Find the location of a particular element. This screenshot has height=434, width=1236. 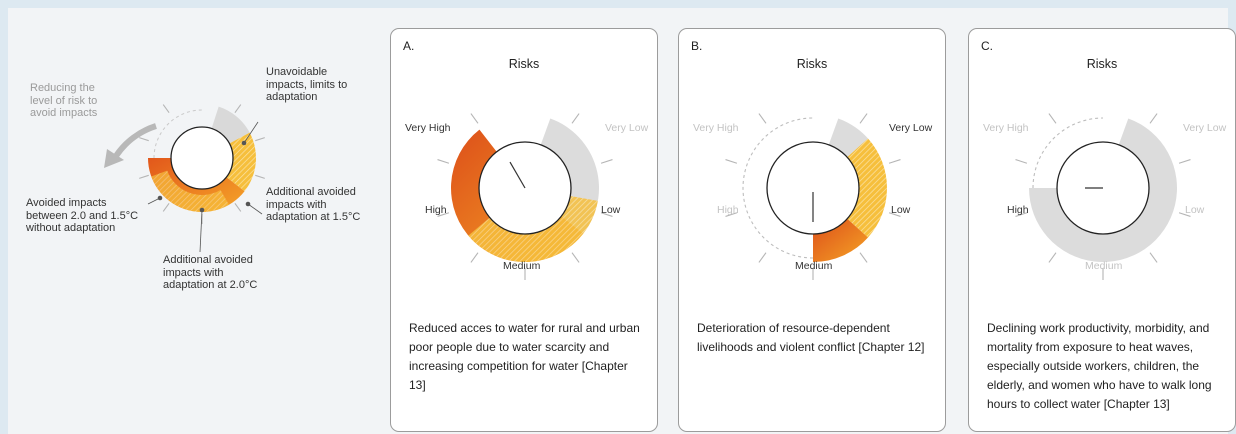

panel-letter: C. is located at coordinates (987, 46).